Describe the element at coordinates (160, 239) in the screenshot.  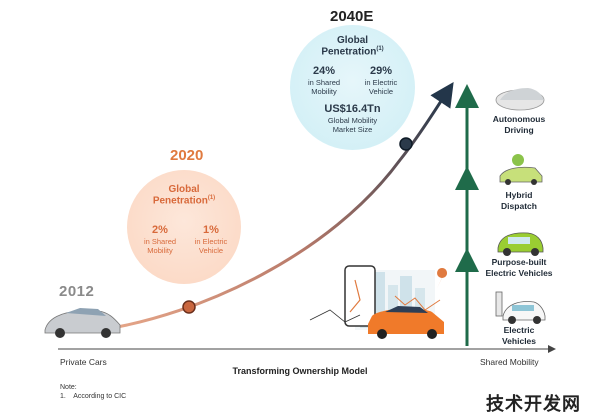
I see `bubble-2020-shared: 2% in Shared Mobility` at that location.